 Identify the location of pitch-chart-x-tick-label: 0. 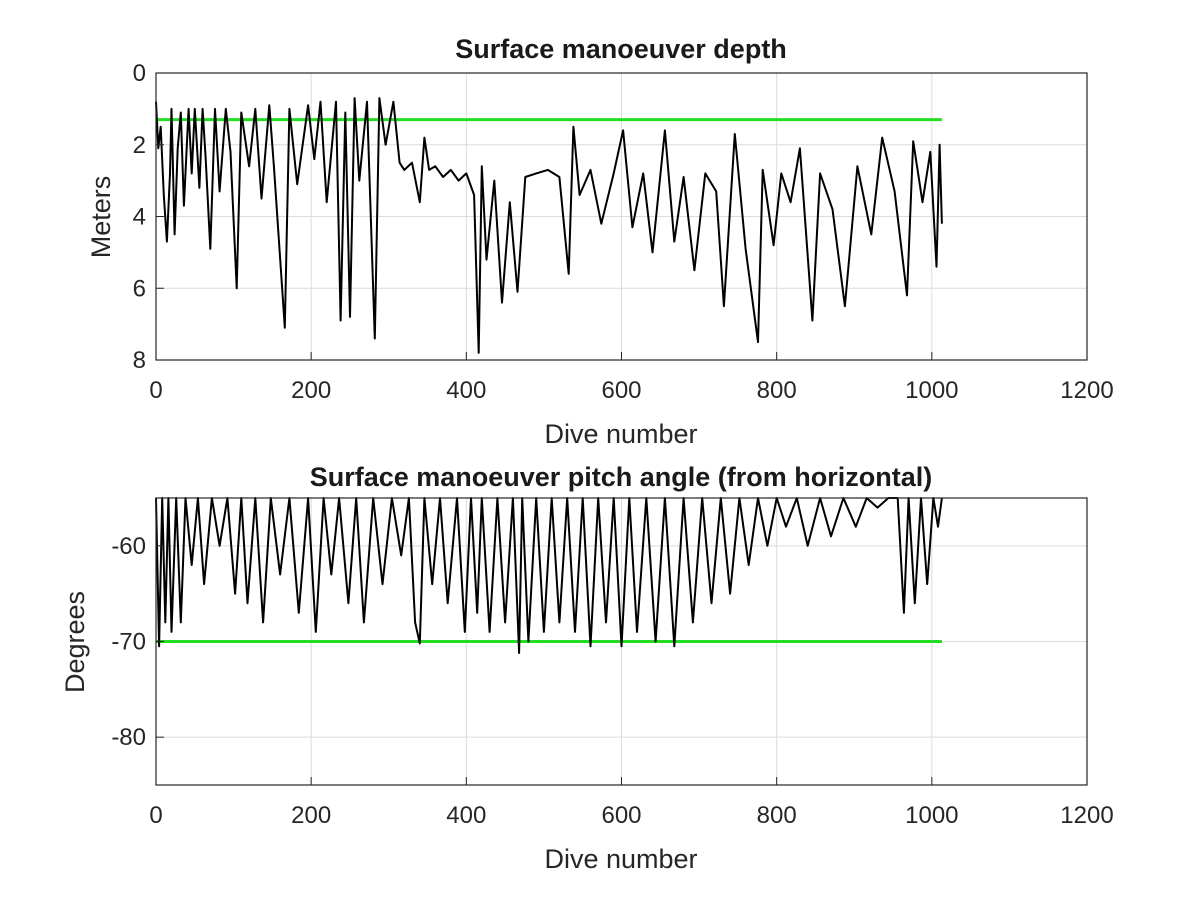
(155, 815).